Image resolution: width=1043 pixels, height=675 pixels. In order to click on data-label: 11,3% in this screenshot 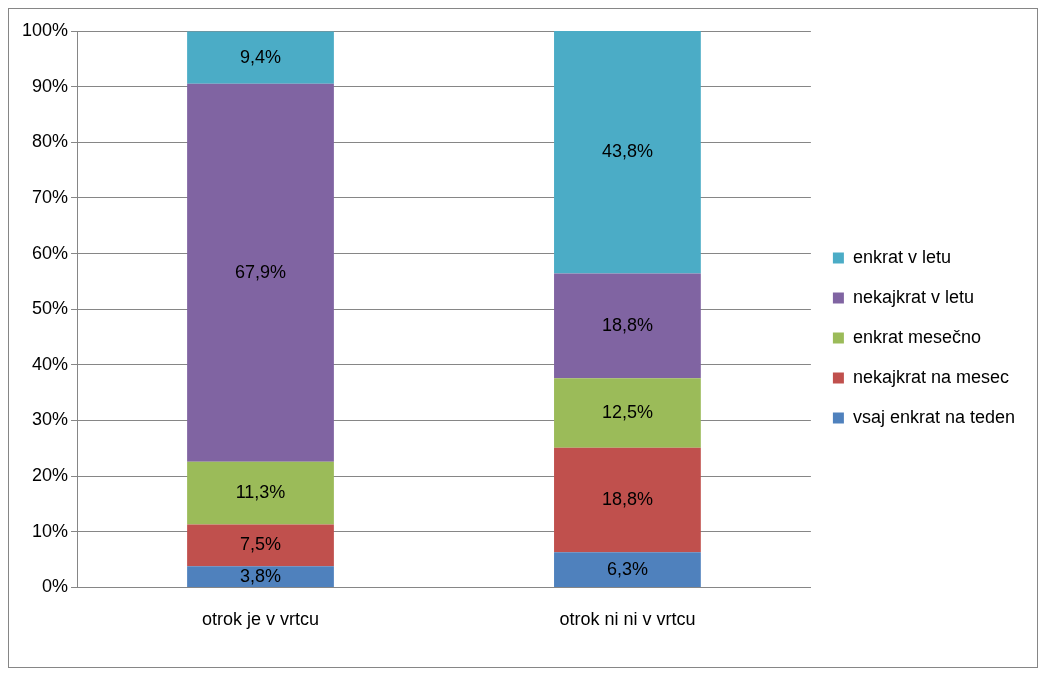, I will do `click(260, 492)`.